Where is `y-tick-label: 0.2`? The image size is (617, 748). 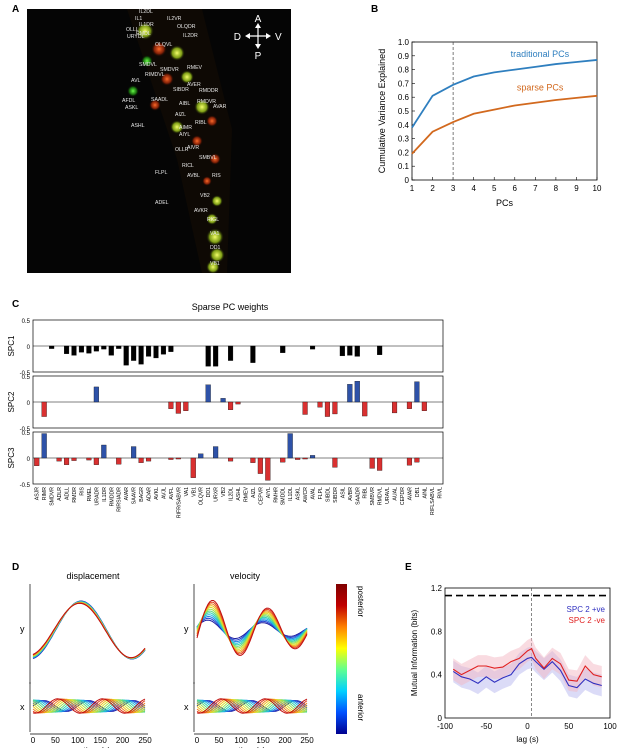 y-tick-label: 0.2 is located at coordinates (404, 152).